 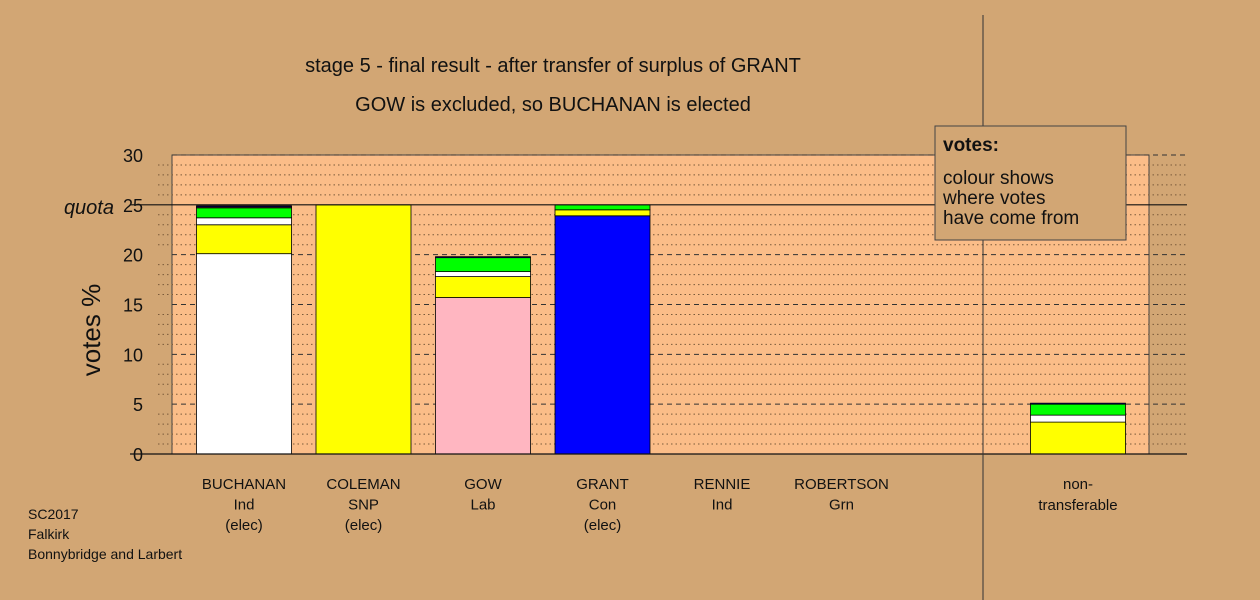 I want to click on category-label: transferable, so click(x=1077, y=505).